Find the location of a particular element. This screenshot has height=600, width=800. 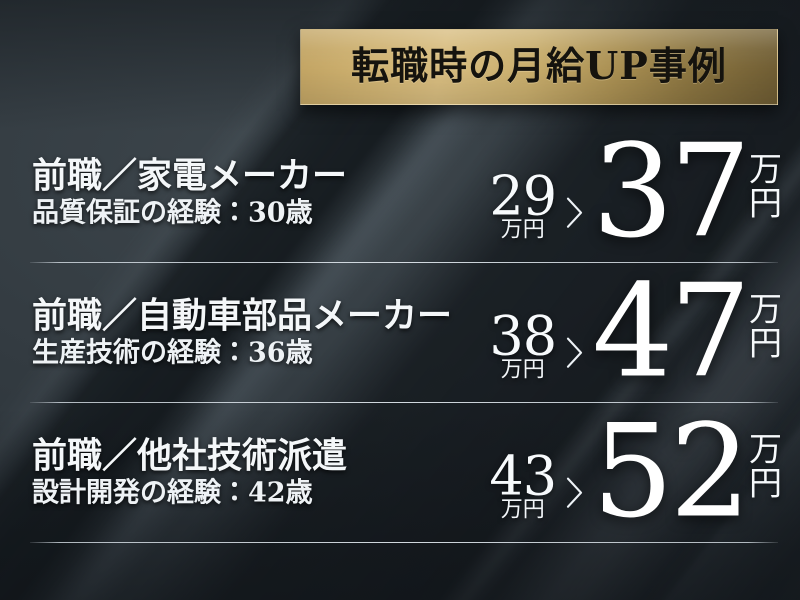

job-info: 前職／他社技術派遣 設計開発の経験：42歳 is located at coordinates (189, 472).